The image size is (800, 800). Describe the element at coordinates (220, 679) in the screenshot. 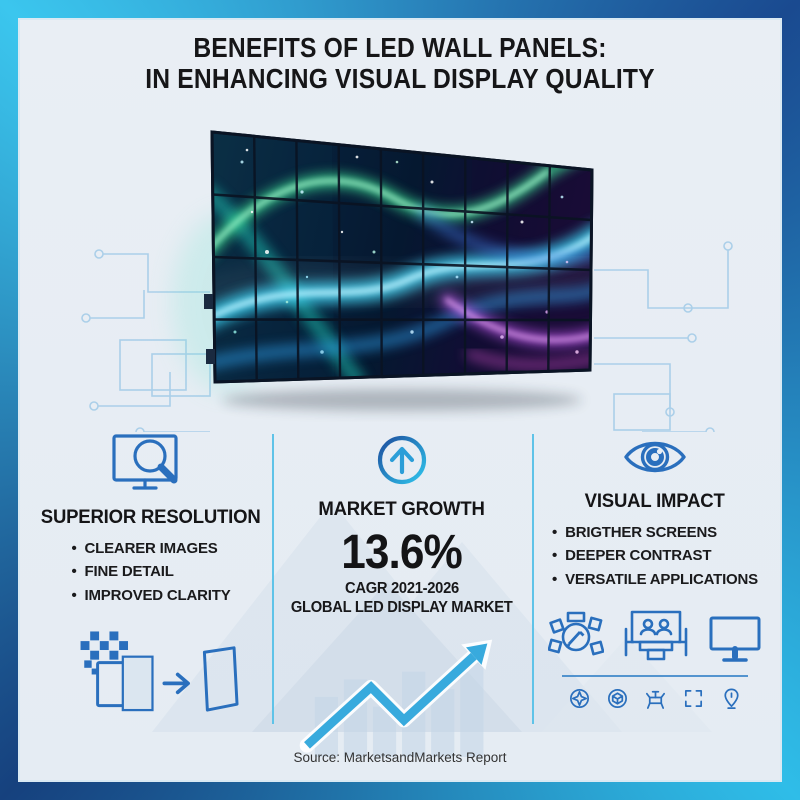

I see `clear-panel` at that location.